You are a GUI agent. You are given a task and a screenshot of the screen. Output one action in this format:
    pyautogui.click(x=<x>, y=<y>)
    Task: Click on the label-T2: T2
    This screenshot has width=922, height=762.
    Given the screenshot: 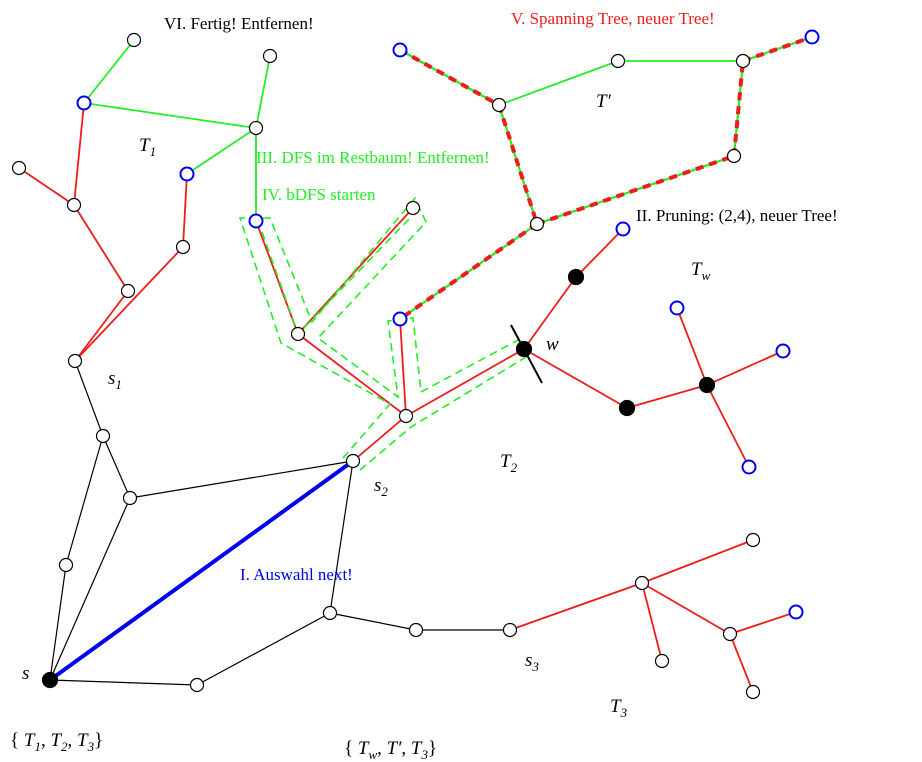 What is the action you would take?
    pyautogui.click(x=509, y=463)
    